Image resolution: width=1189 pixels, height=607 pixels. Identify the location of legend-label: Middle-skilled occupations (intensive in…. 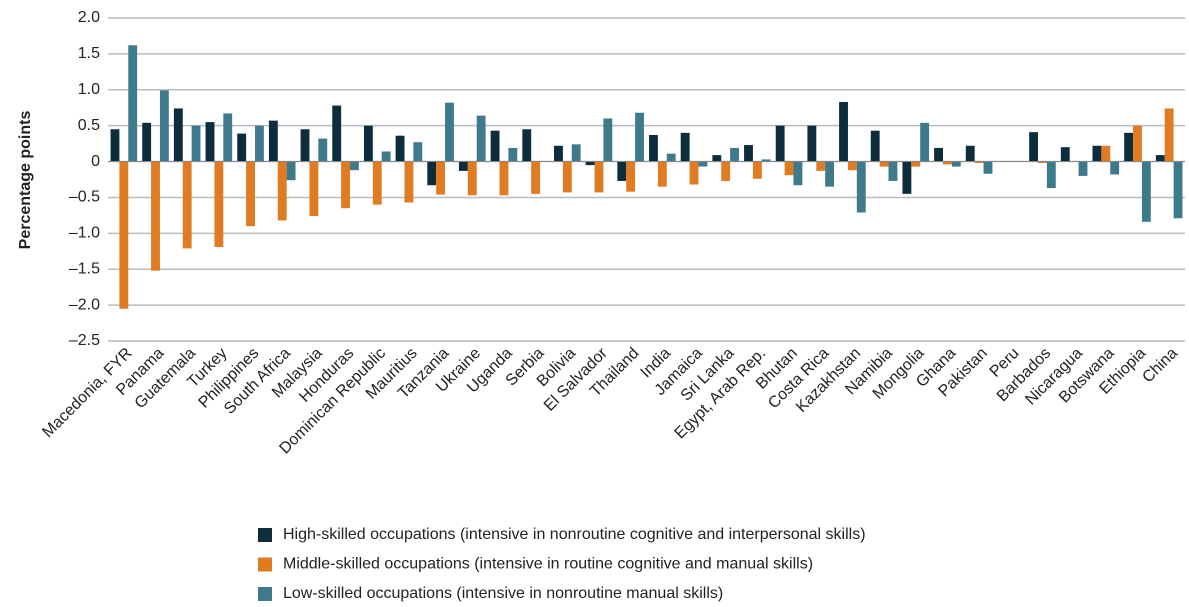
(548, 564).